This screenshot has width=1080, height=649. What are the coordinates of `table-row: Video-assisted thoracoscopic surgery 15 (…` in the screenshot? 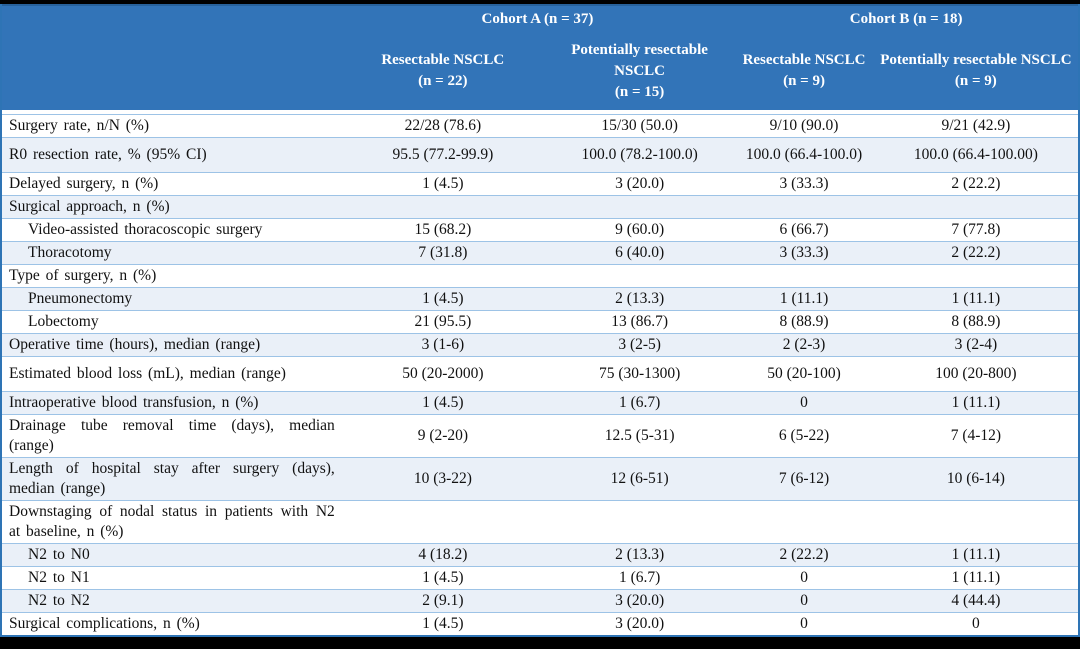 It's located at (540, 229).